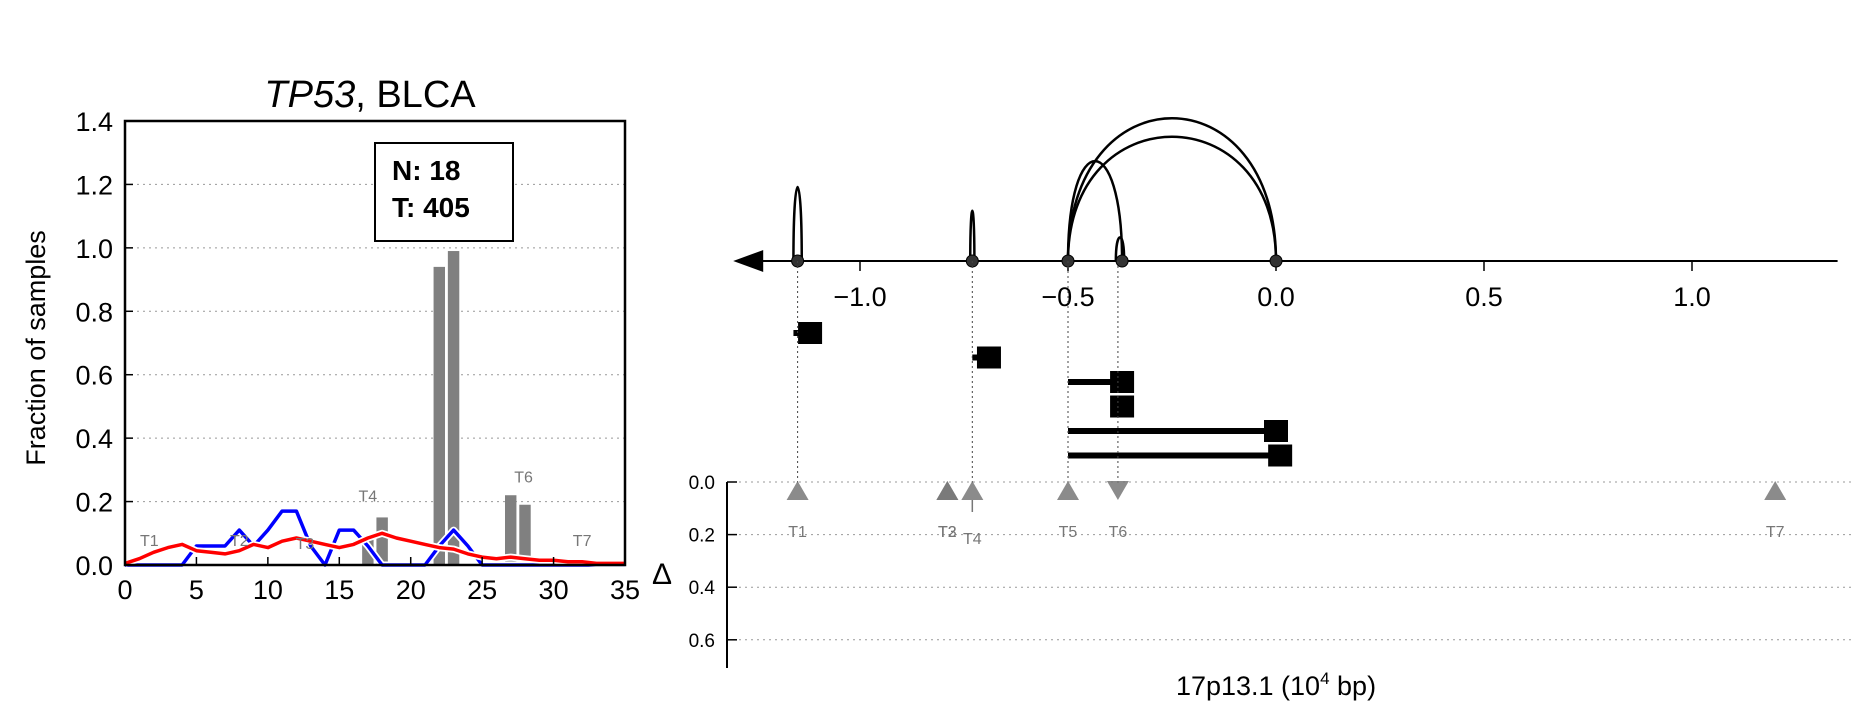 Image resolution: width=1851 pixels, height=718 pixels. I want to click on y-tick-label: 1.2, so click(94, 185).